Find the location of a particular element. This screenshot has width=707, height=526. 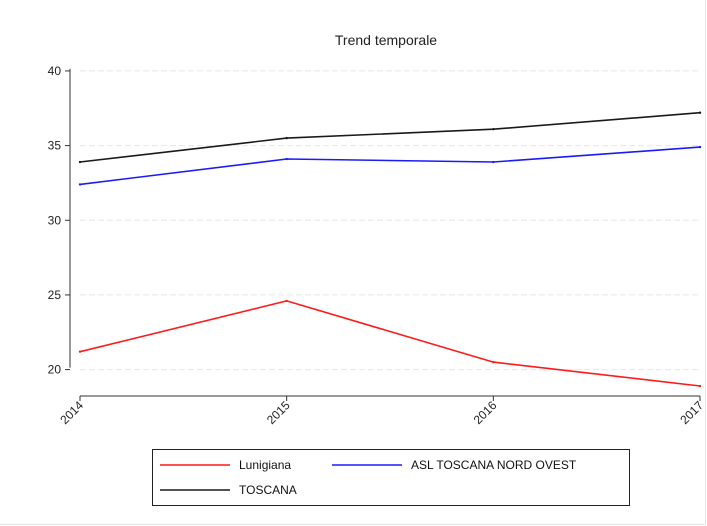

y-tick-label: 30 is located at coordinates (55, 220).